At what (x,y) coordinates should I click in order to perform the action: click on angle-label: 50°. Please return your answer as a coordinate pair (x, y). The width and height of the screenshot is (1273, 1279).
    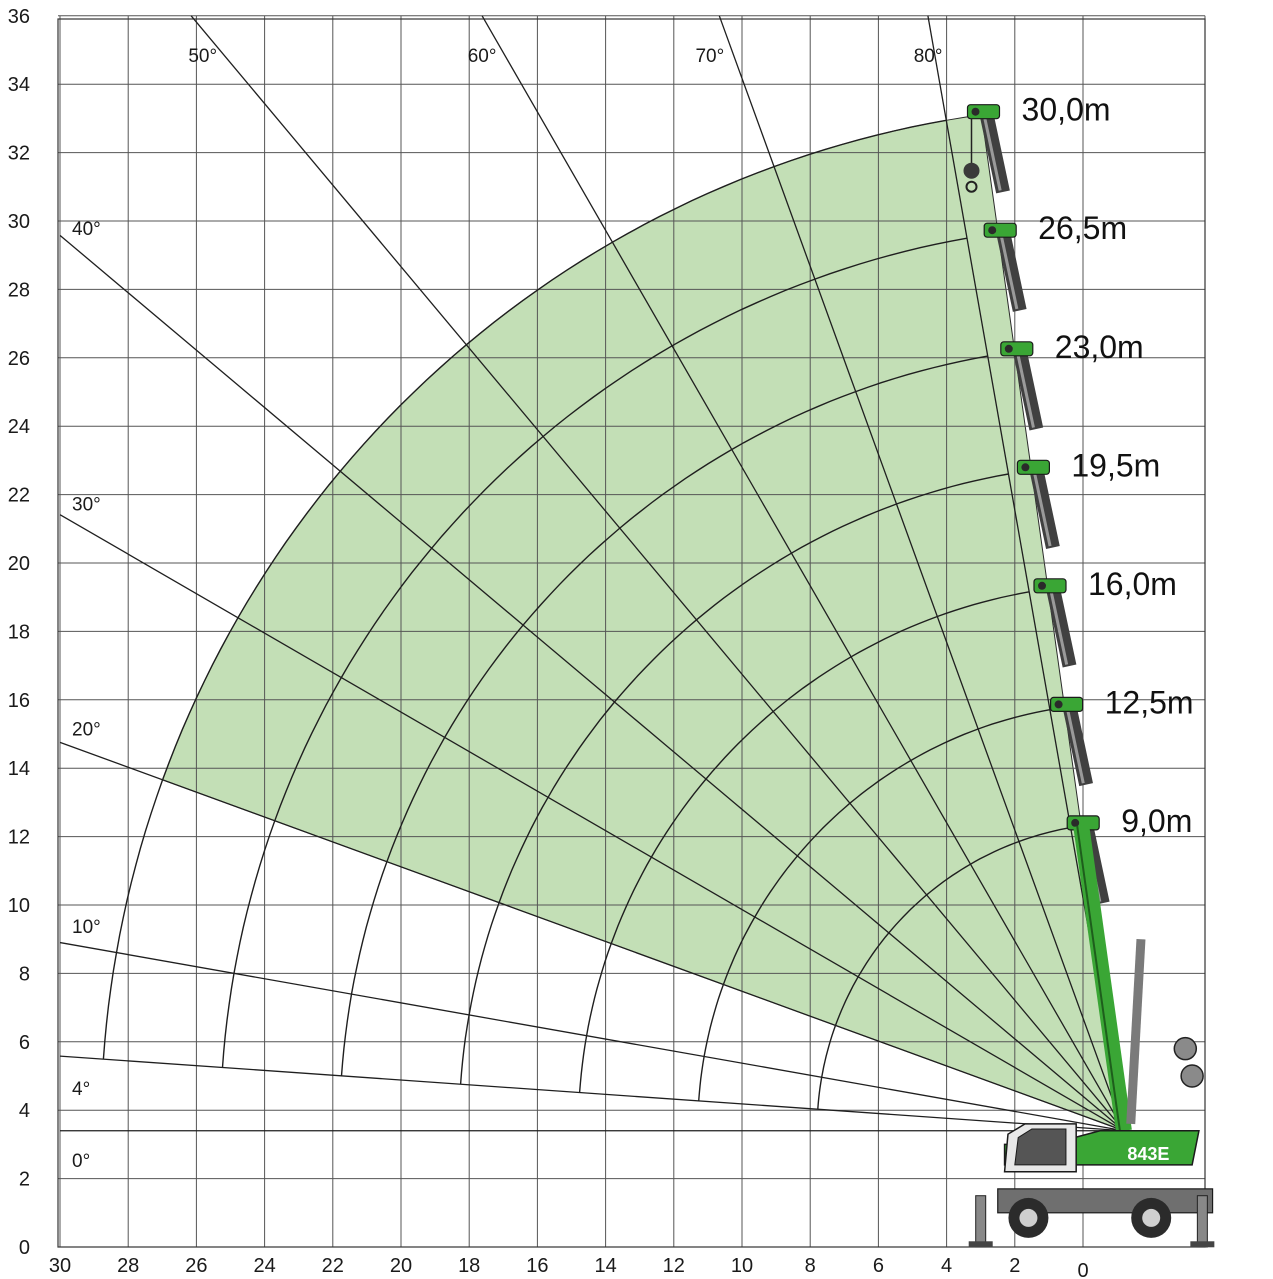
    Looking at the image, I should click on (202, 56).